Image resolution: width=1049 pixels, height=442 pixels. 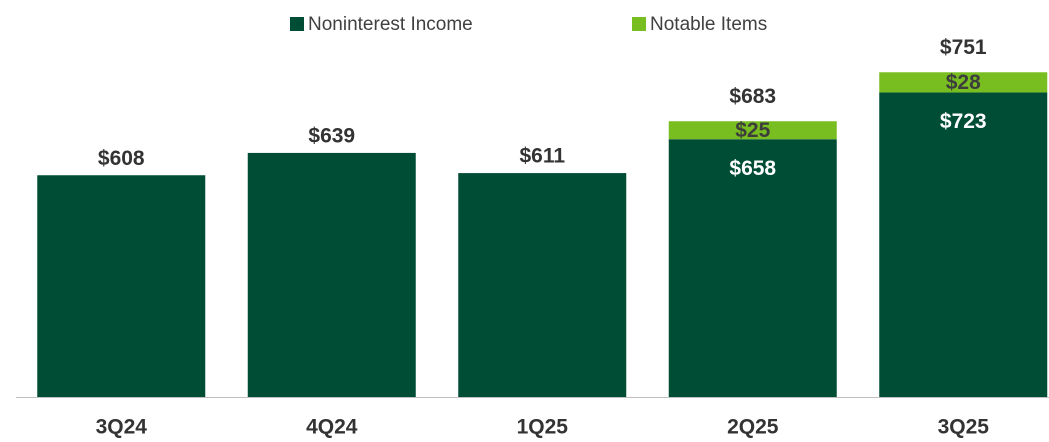 I want to click on legend-label: Notable Items, so click(x=708, y=24).